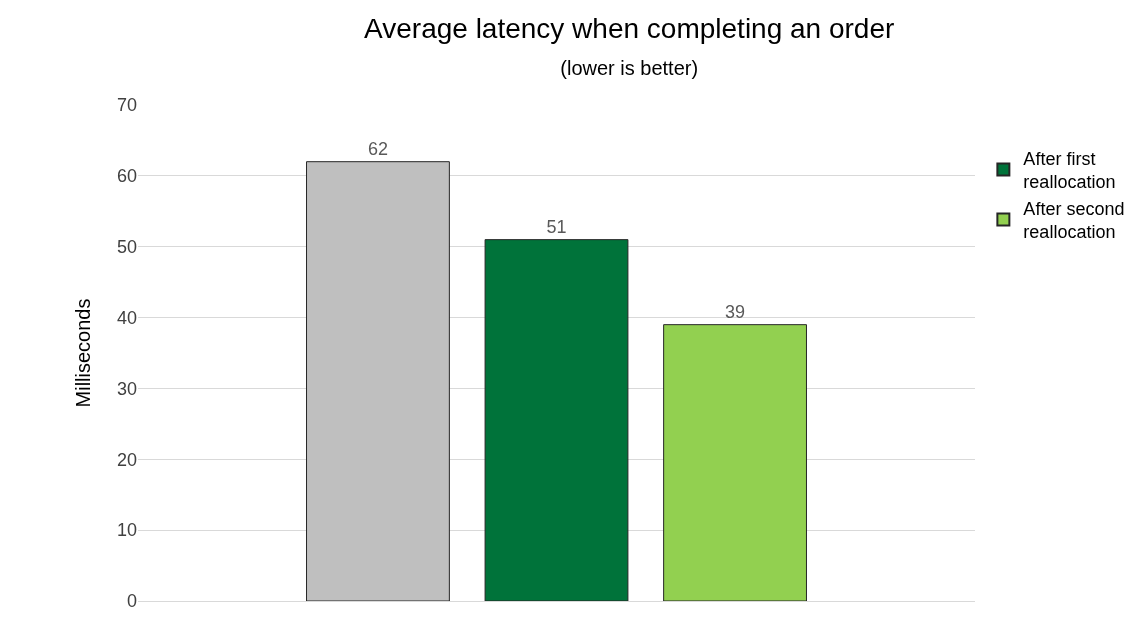 The height and width of the screenshot is (639, 1144). I want to click on legend-label: After second reallocation, so click(1074, 220).